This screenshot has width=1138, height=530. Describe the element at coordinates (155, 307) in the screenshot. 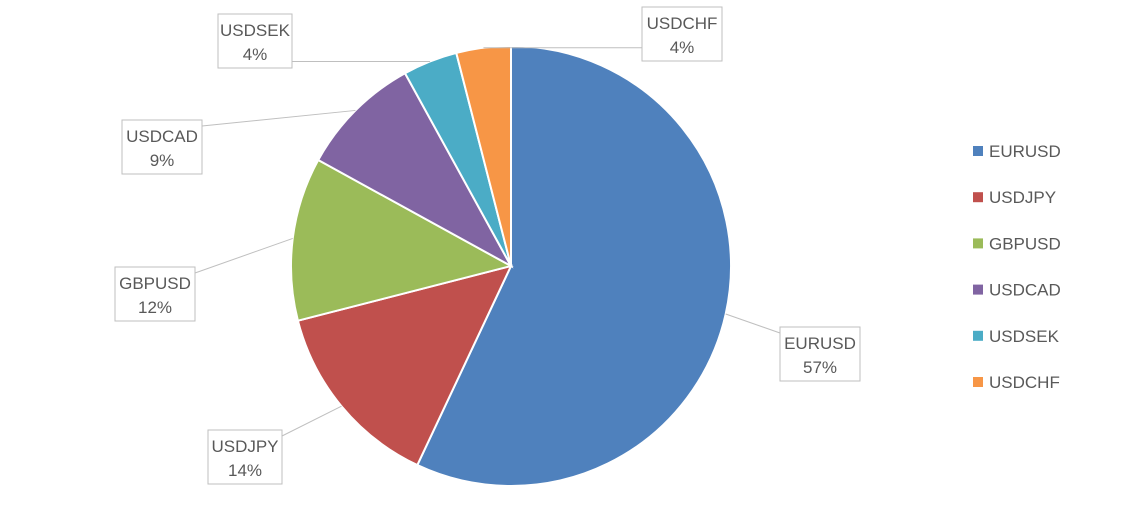

I see `data-label-value: 12%` at that location.